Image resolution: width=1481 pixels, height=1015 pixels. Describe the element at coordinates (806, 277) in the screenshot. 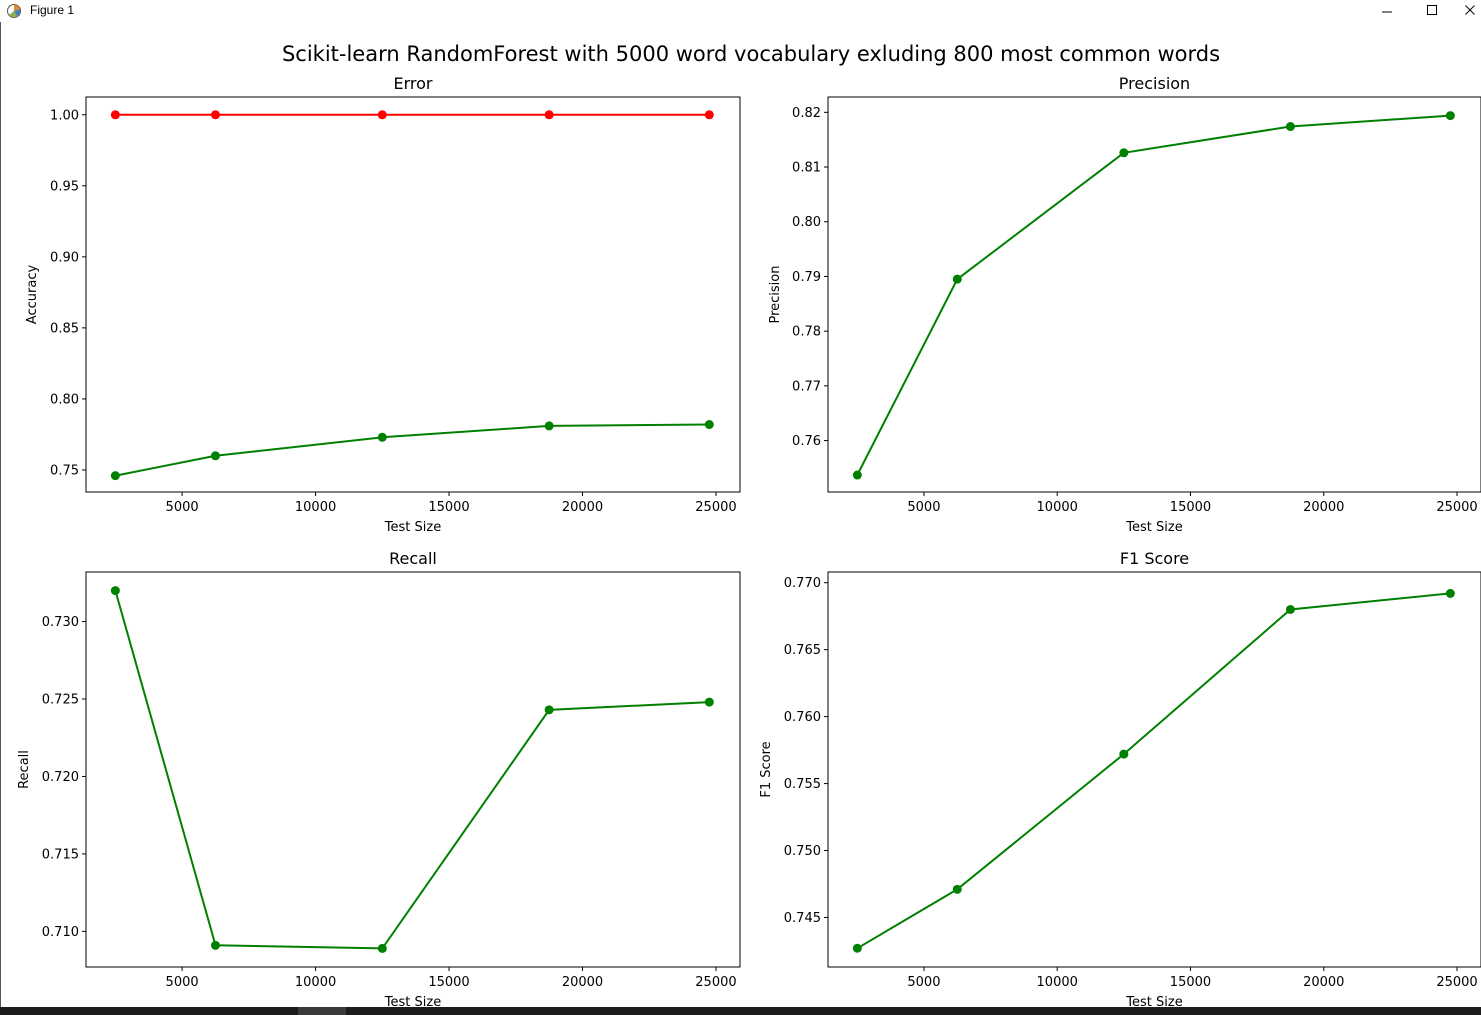

I see `y-tick-label: 0.79` at that location.